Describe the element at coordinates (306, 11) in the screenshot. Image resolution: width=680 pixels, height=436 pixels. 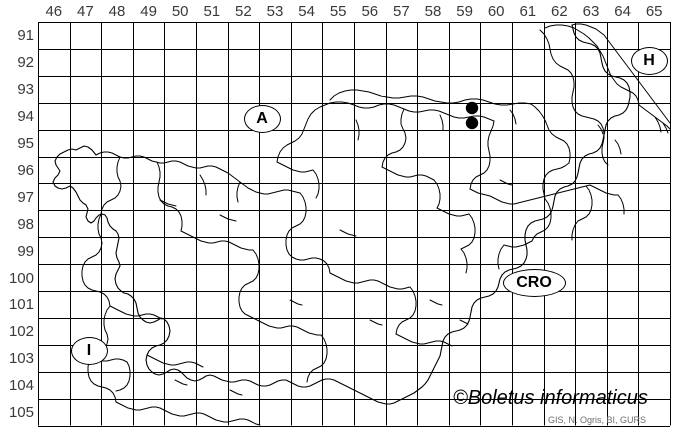
I see `x-axis-tick-label: 54` at that location.